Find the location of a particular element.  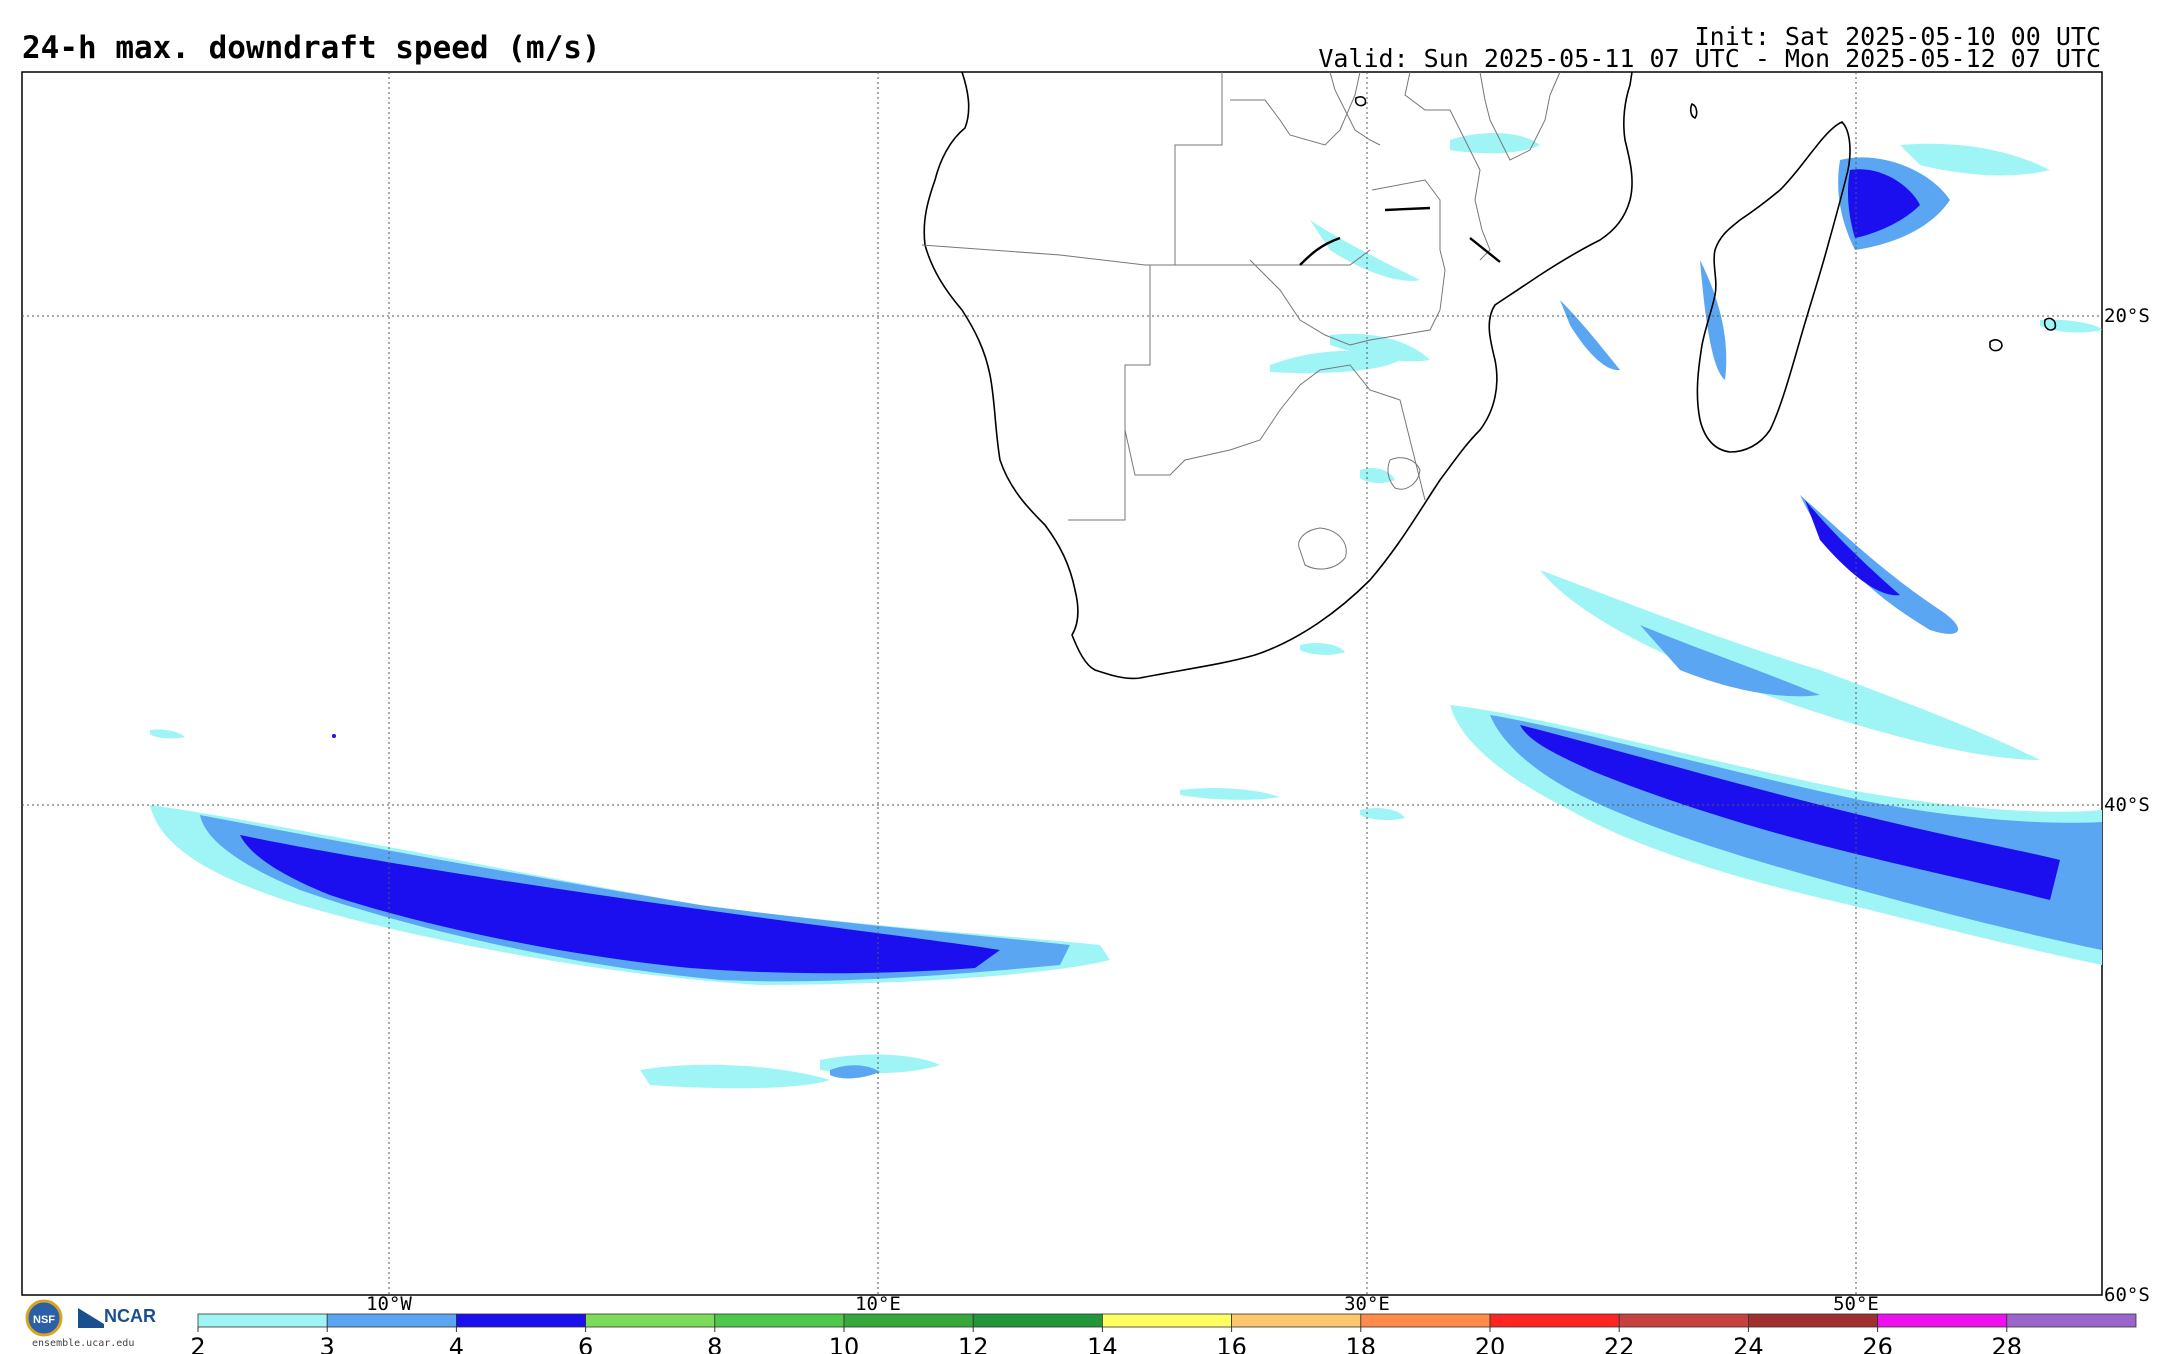

ncar-logo-text: NCAR is located at coordinates (130, 1316).